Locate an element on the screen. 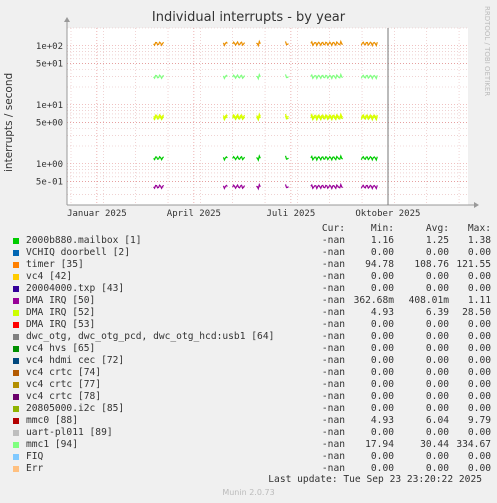 Image resolution: width=497 pixels, height=503 pixels. legend-row: FIQ -nan 0.00 0.00 0.00 is located at coordinates (253, 457).